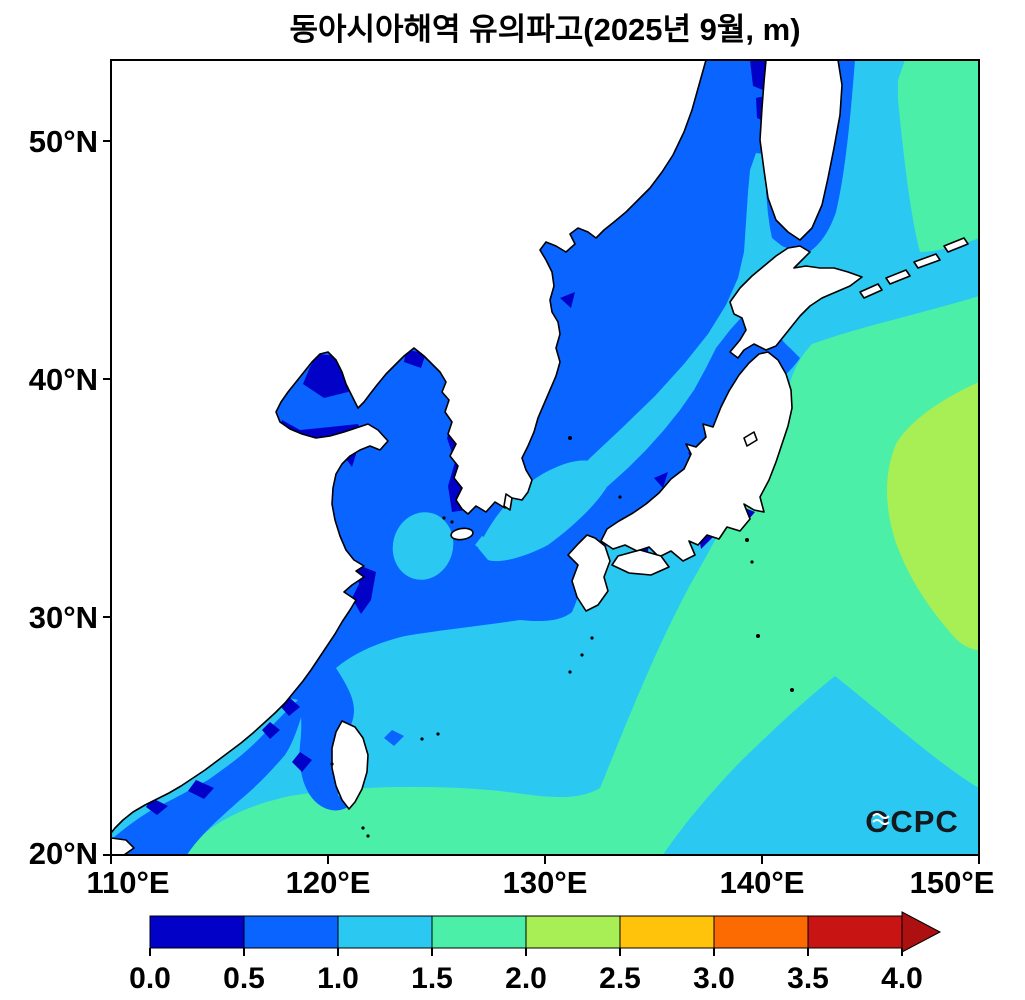  I want to click on colorbar-label: 4.0, so click(902, 978).